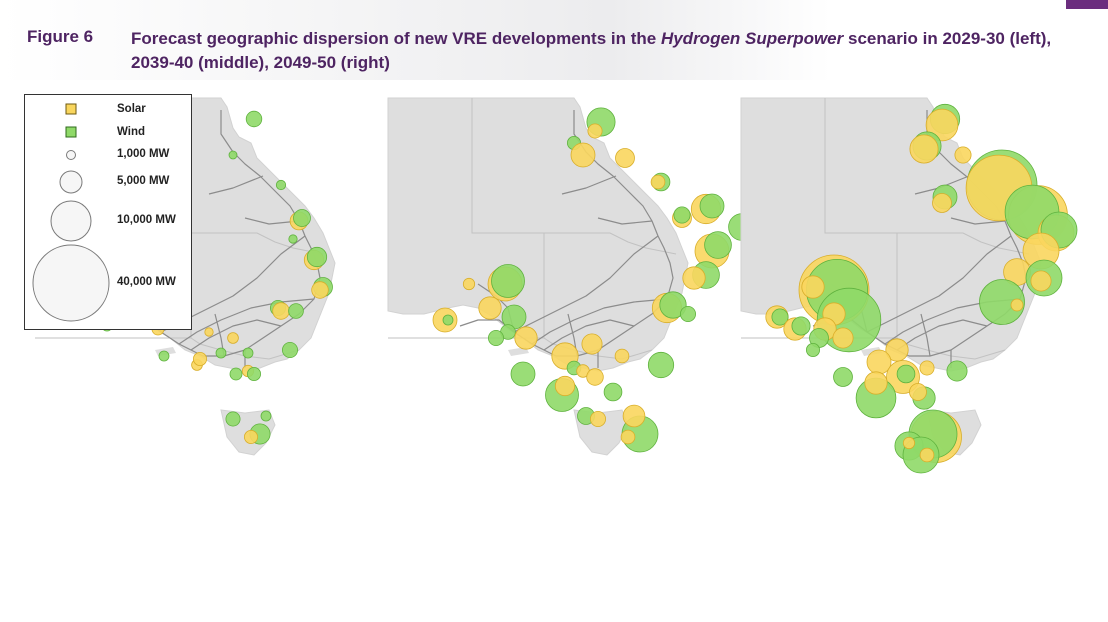 This screenshot has height=622, width=1108. I want to click on legend-wind-label: Wind, so click(131, 132).